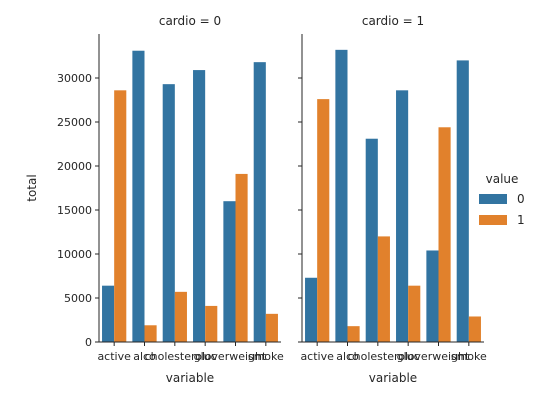 The height and width of the screenshot is (400, 538). I want to click on panel-title: cardio = 0, so click(190, 21).